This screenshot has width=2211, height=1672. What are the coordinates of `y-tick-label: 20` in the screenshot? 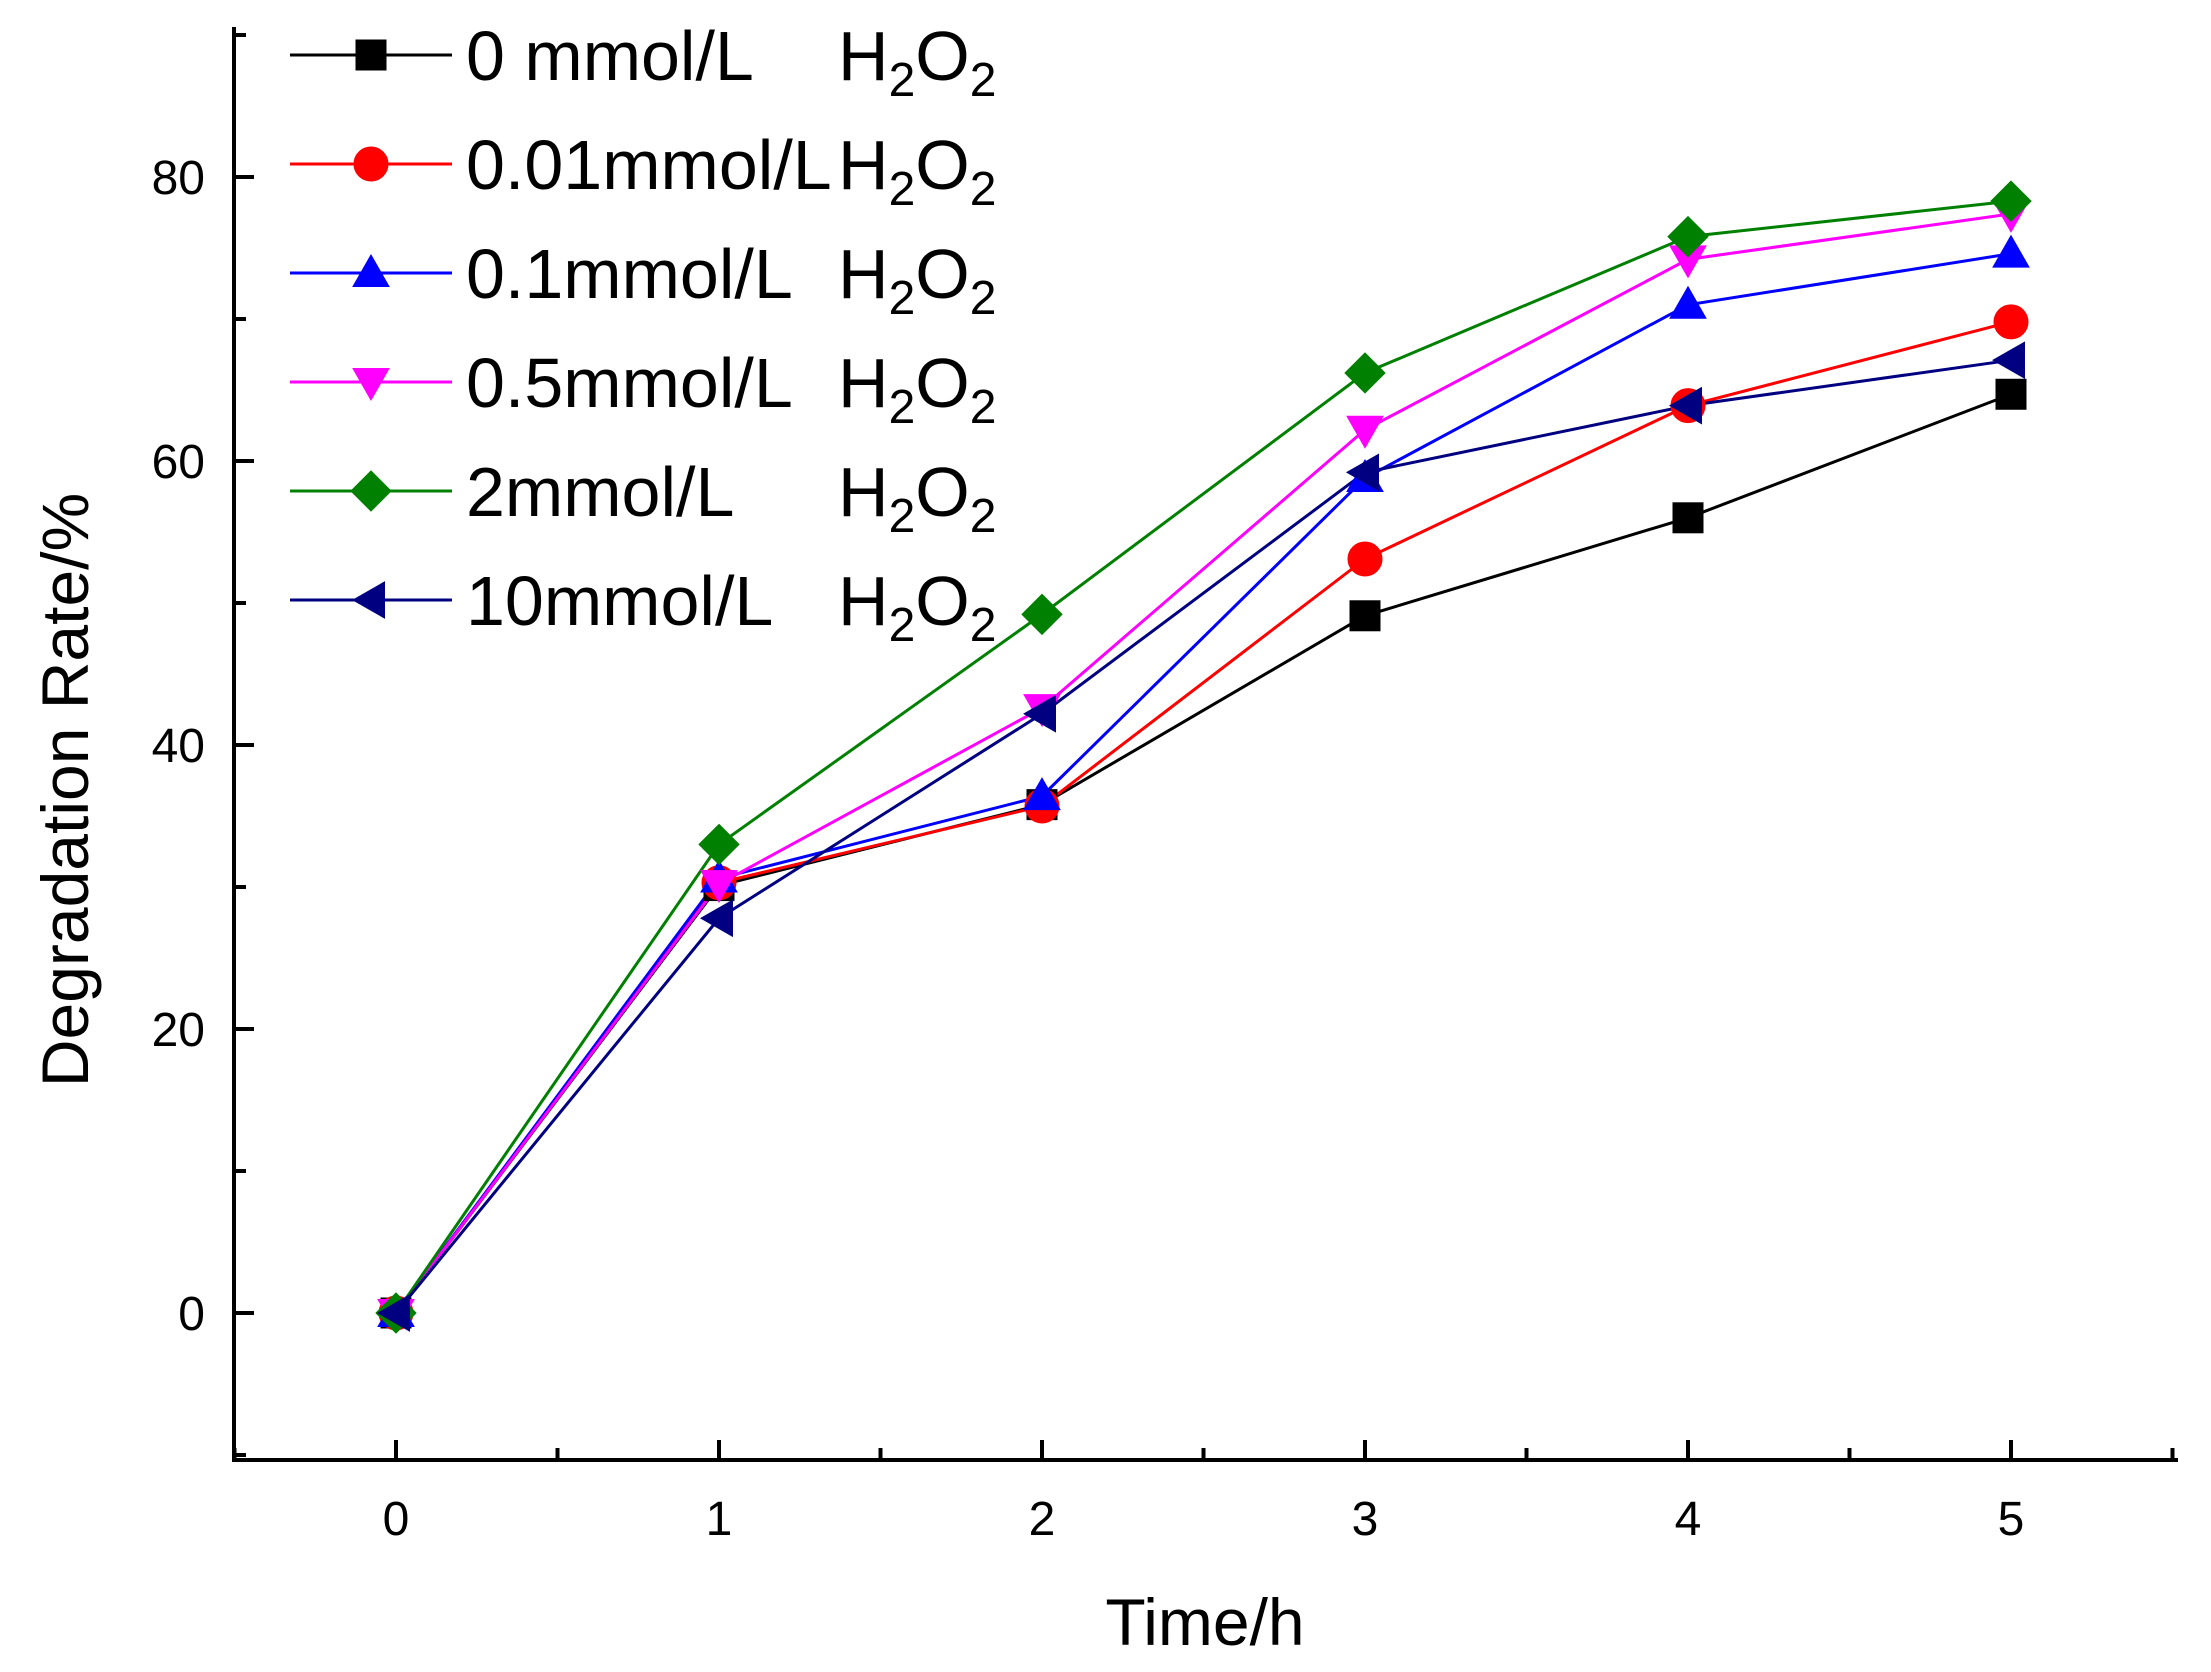 It's located at (178, 1030).